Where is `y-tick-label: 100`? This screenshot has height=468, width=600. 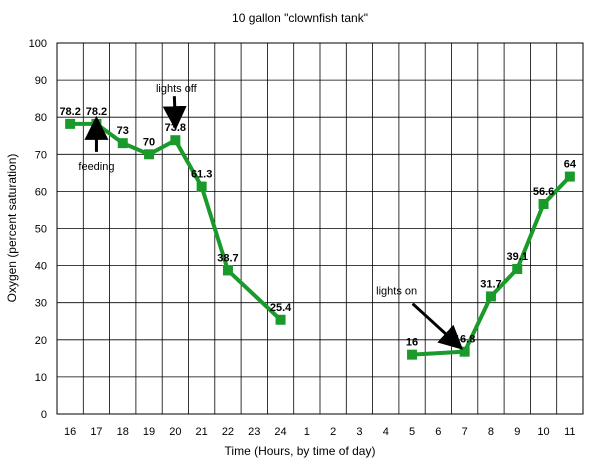
y-tick-label: 100 is located at coordinates (38, 44).